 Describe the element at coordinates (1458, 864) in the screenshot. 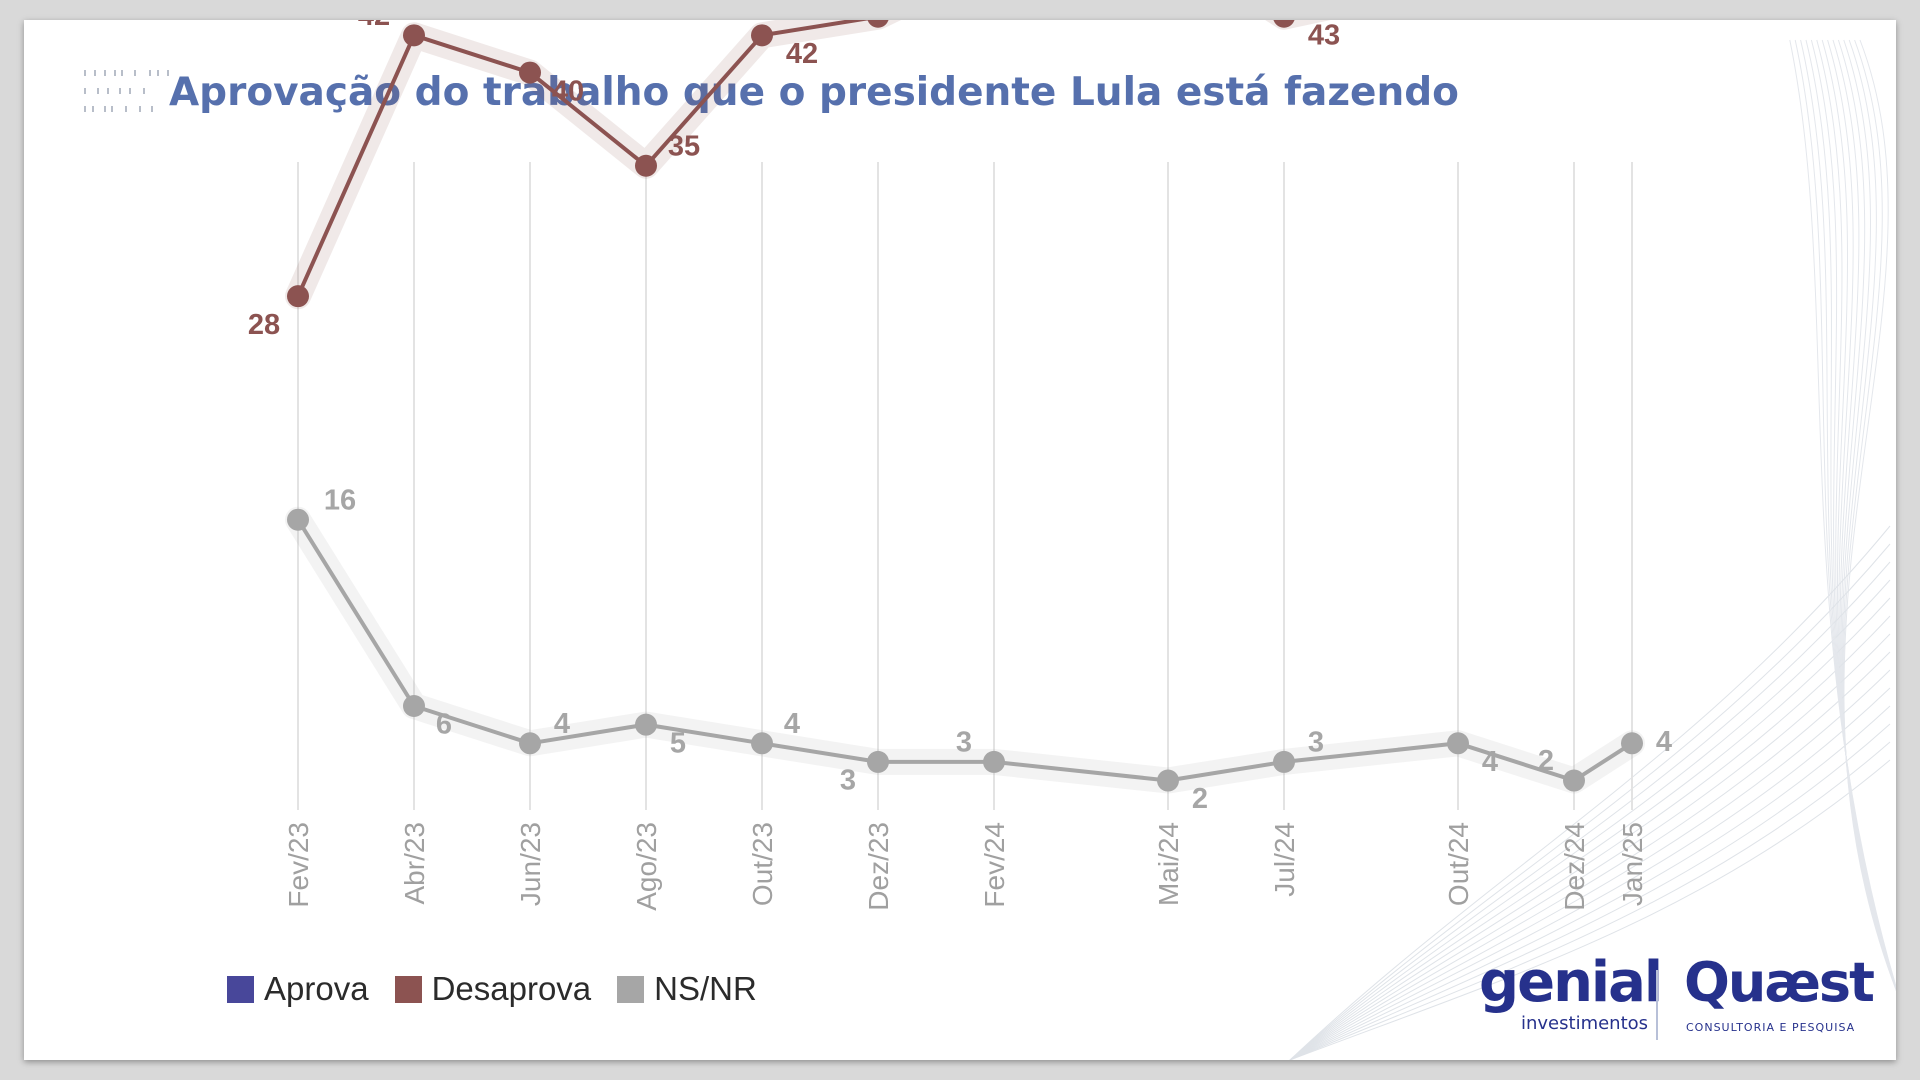

I see `x-tick-label: Out/24` at that location.